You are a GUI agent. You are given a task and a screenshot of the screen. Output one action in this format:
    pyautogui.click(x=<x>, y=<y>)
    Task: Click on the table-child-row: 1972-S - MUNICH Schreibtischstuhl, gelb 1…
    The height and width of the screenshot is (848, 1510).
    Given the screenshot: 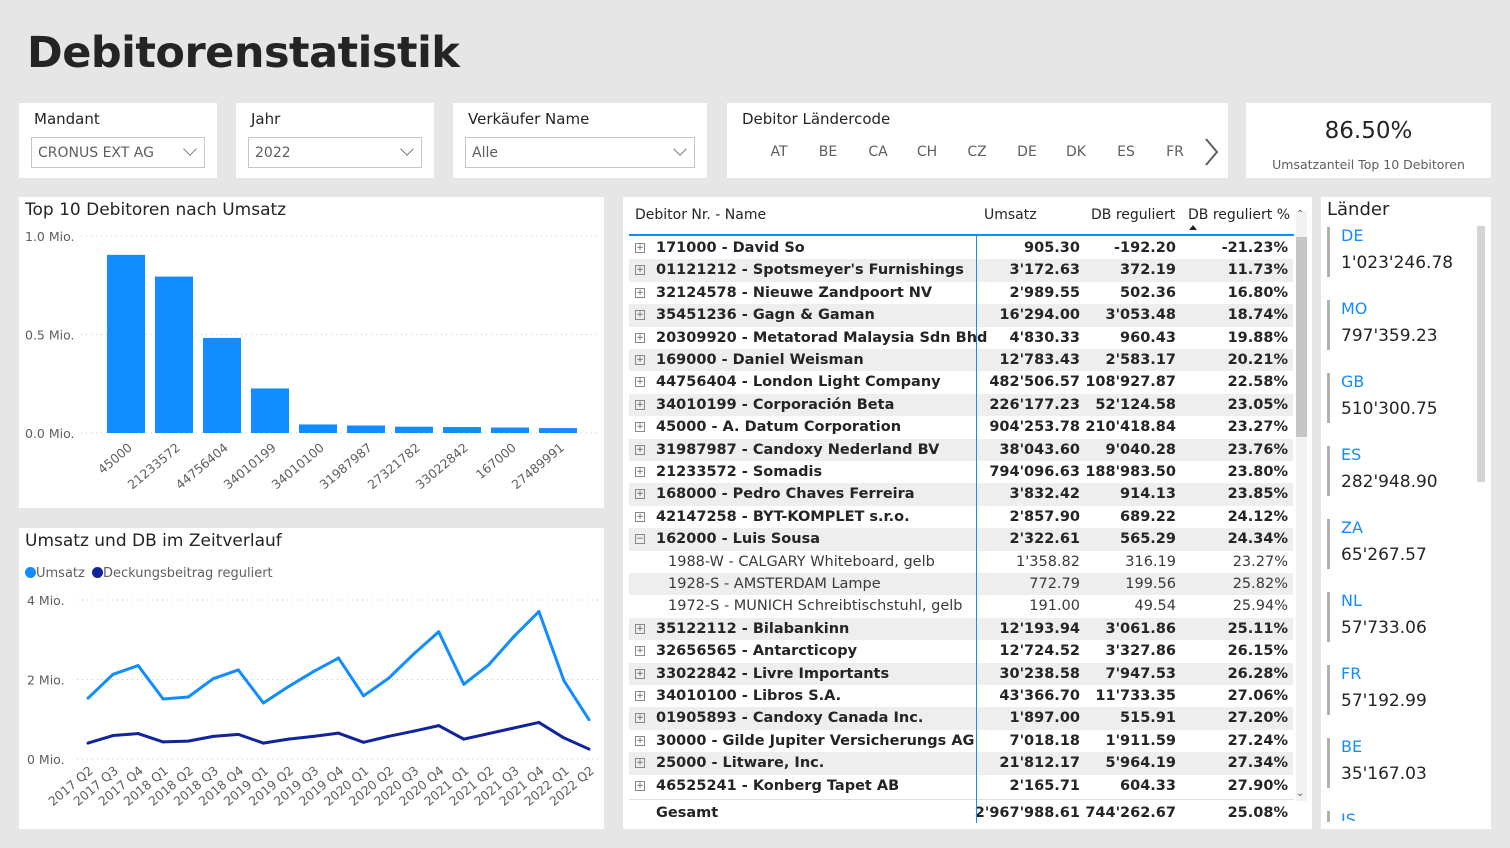 What is the action you would take?
    pyautogui.click(x=961, y=606)
    